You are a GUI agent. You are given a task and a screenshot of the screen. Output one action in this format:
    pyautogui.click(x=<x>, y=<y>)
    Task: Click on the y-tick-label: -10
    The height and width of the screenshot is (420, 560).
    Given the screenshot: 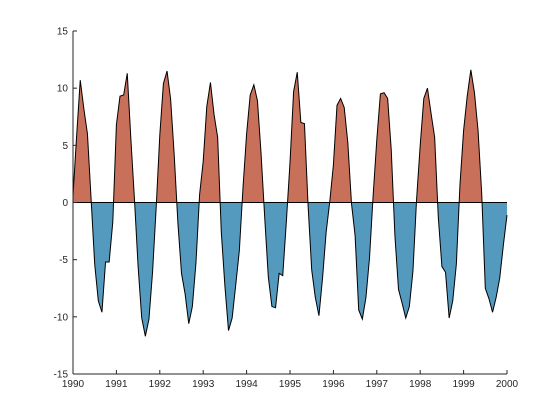 What is the action you would take?
    pyautogui.click(x=61, y=317)
    